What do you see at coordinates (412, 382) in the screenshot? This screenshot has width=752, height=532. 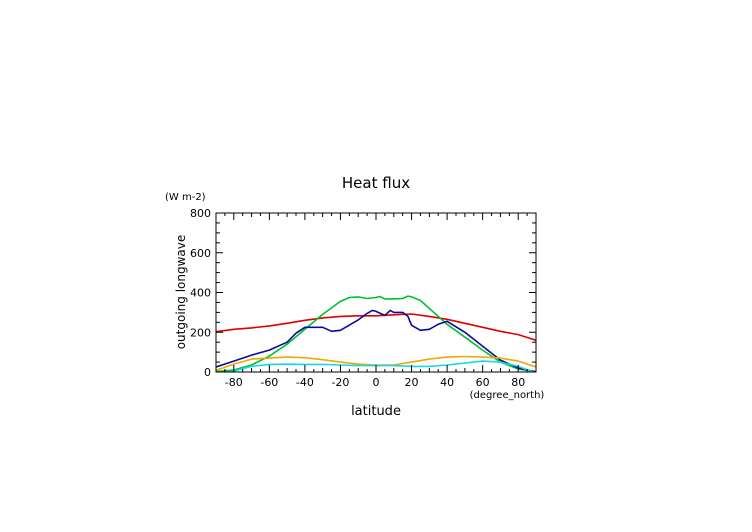 I see `x-tick-label: 20` at bounding box center [412, 382].